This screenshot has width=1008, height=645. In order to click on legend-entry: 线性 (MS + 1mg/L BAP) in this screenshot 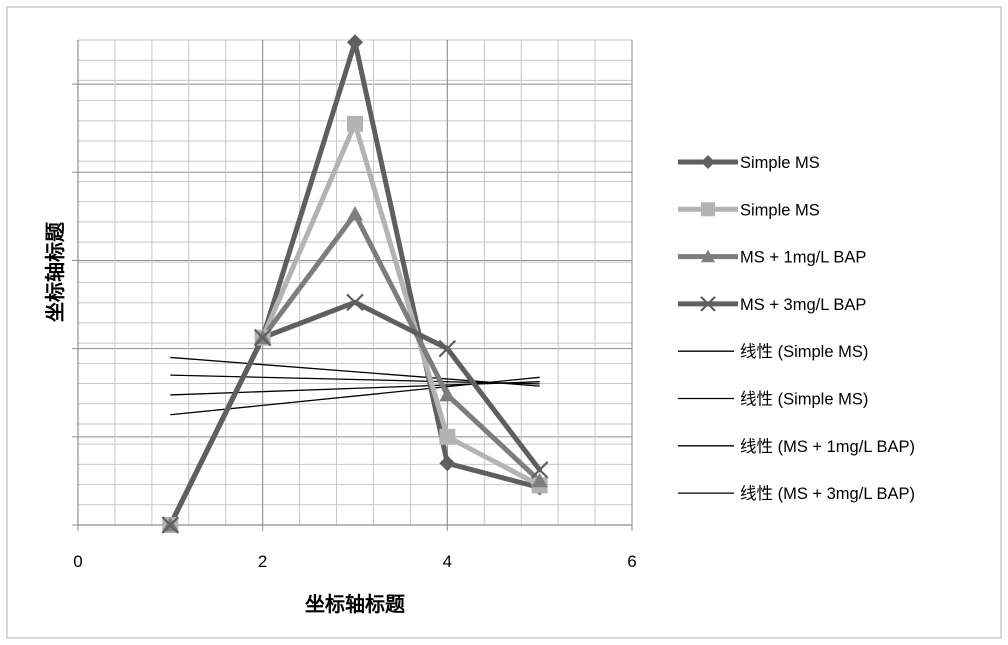, I will do `click(796, 446)`.